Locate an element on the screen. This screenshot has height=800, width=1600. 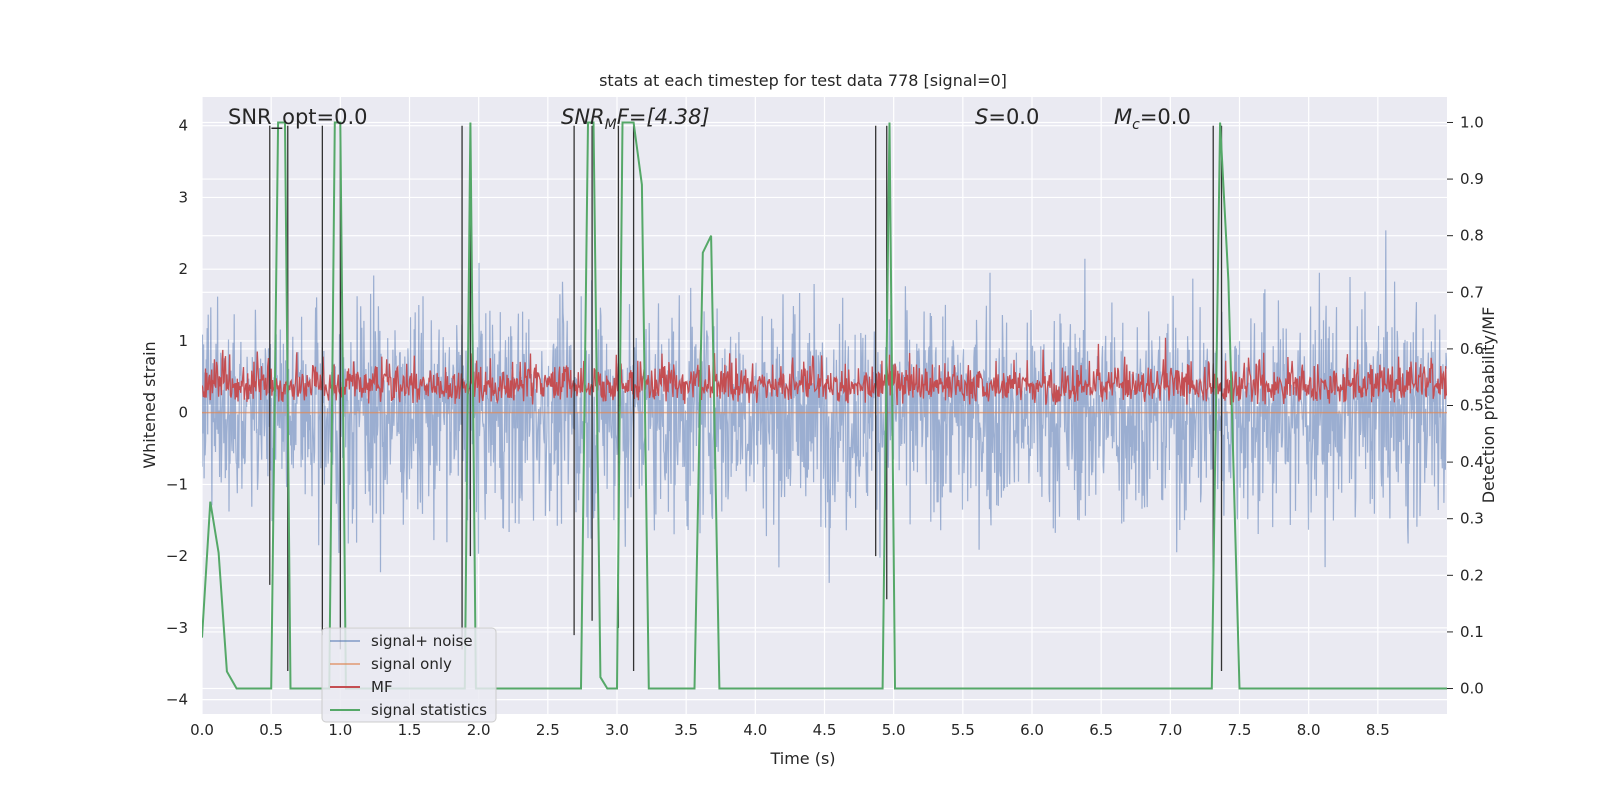
legend-box is located at coordinates (409, 675).